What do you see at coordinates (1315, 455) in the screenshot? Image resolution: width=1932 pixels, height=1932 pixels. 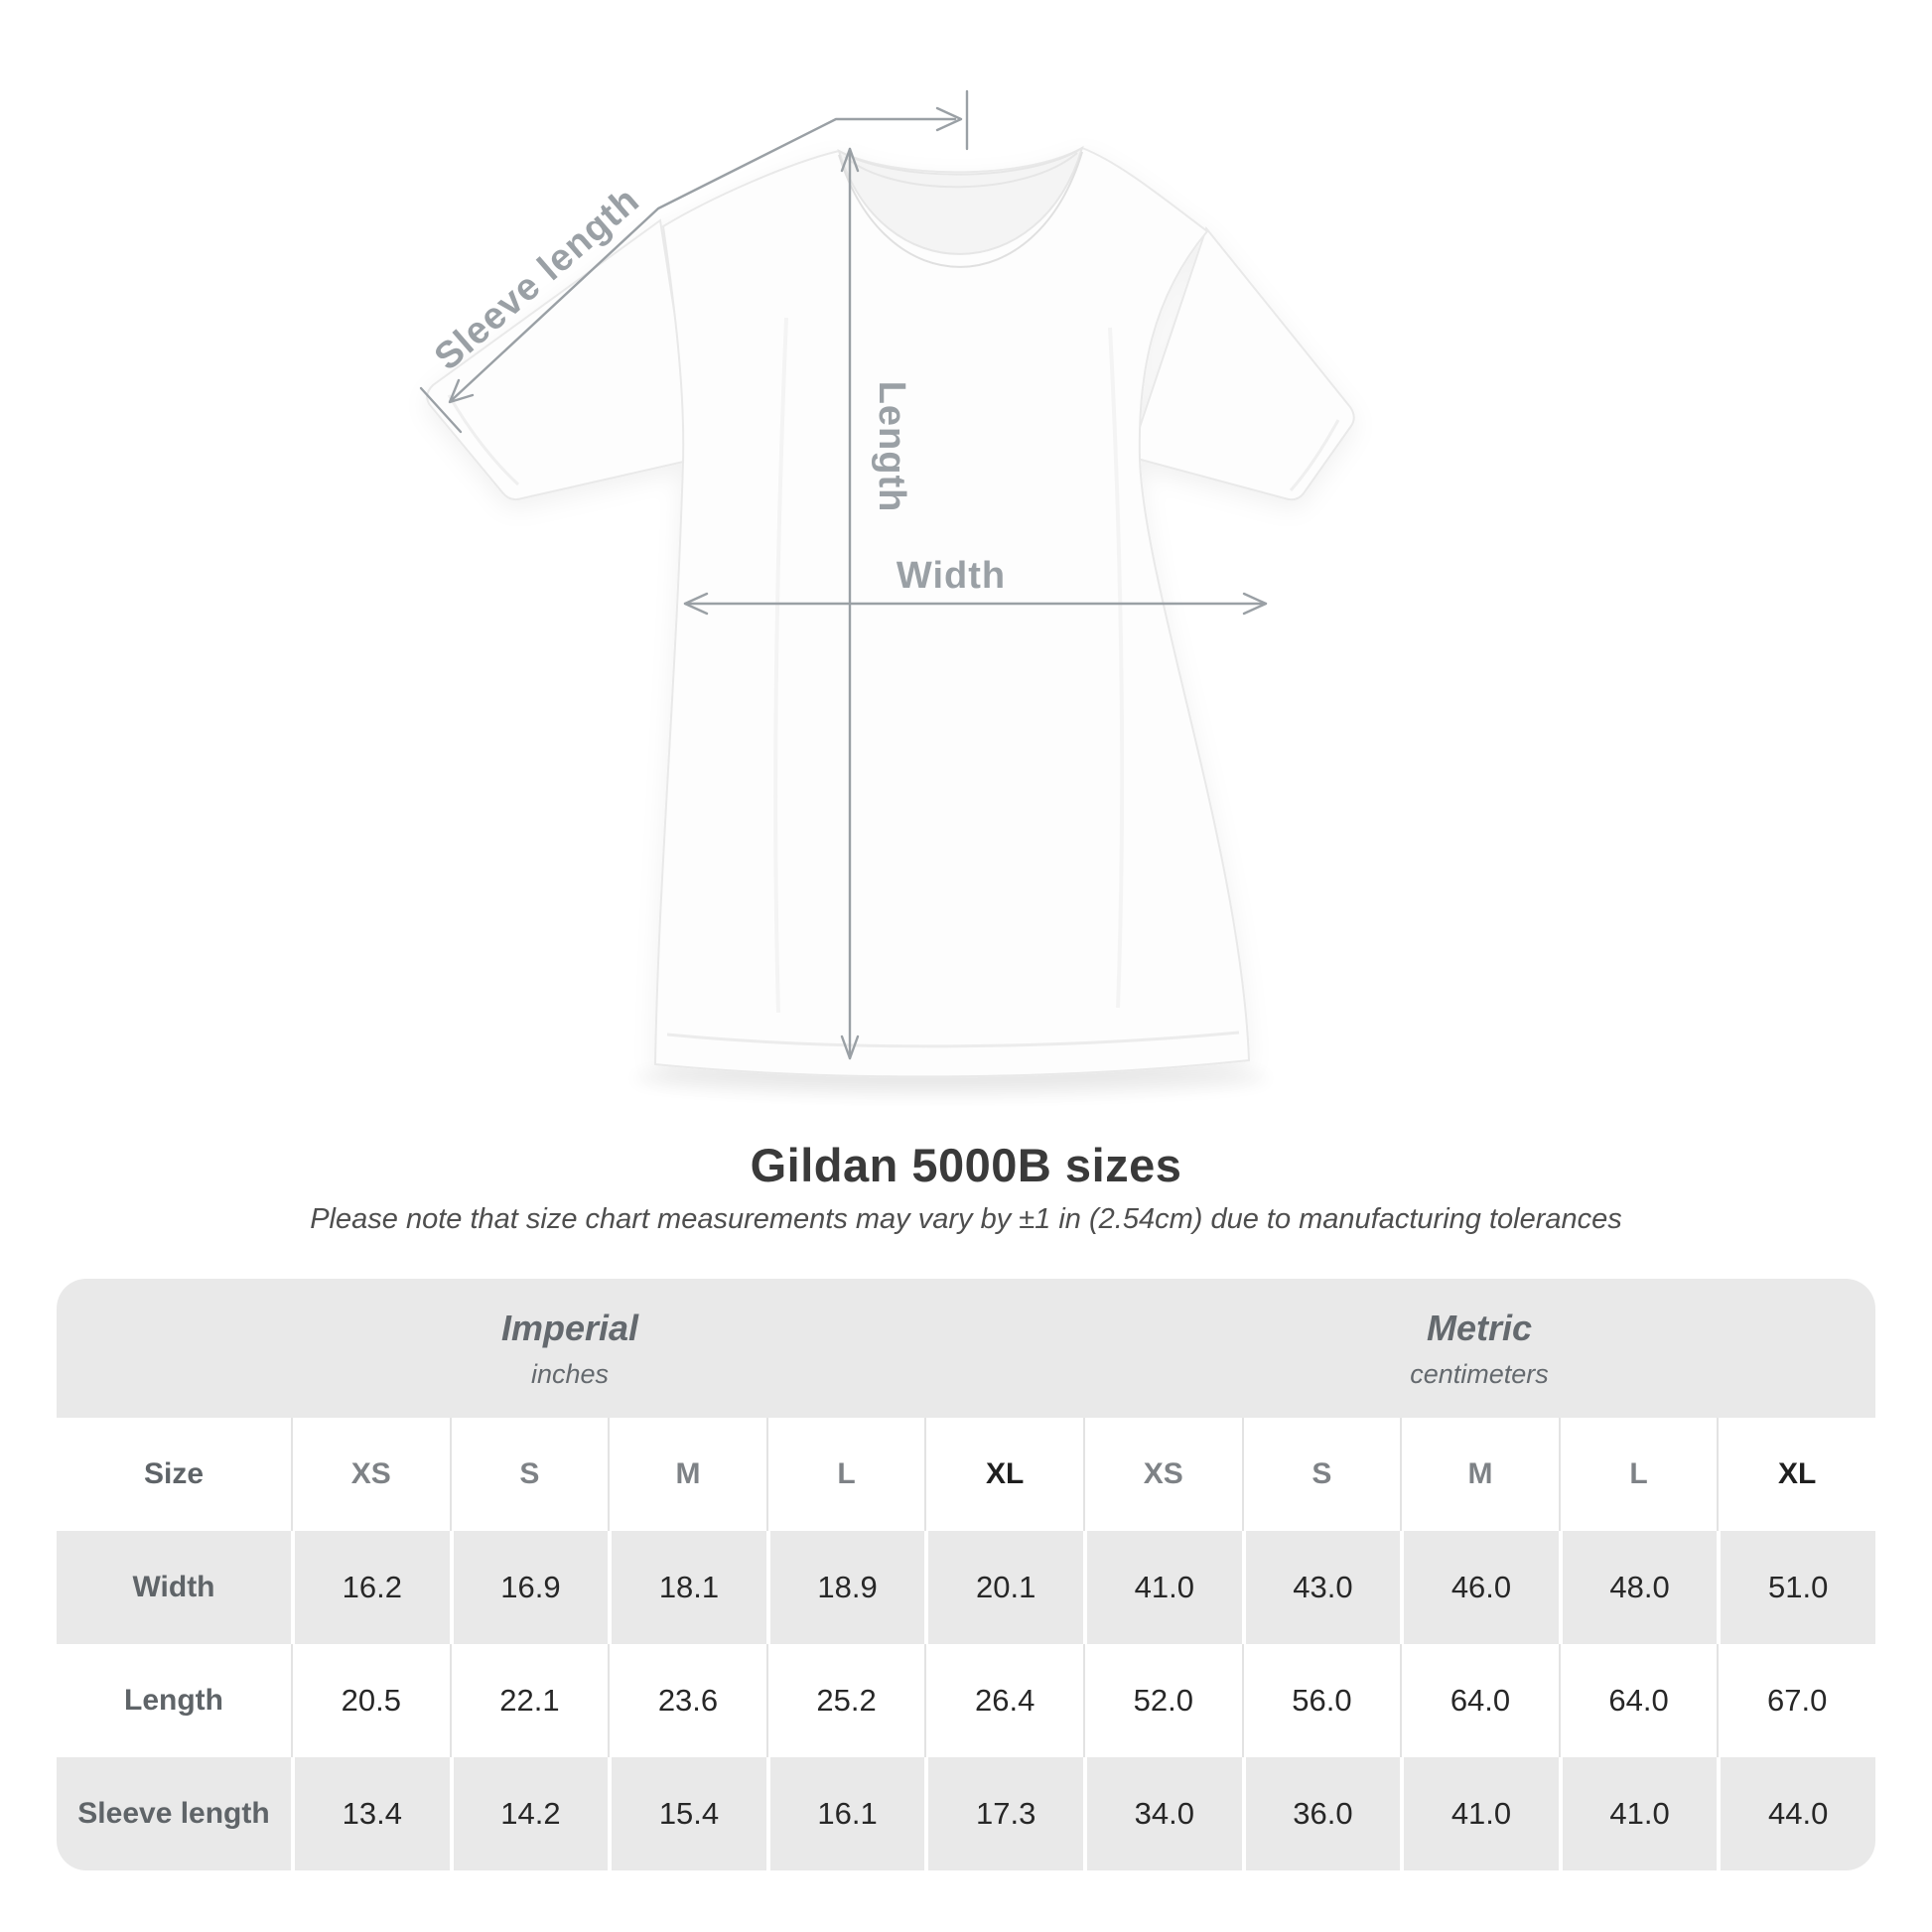 I see `tshirt-right-cuff-seam` at bounding box center [1315, 455].